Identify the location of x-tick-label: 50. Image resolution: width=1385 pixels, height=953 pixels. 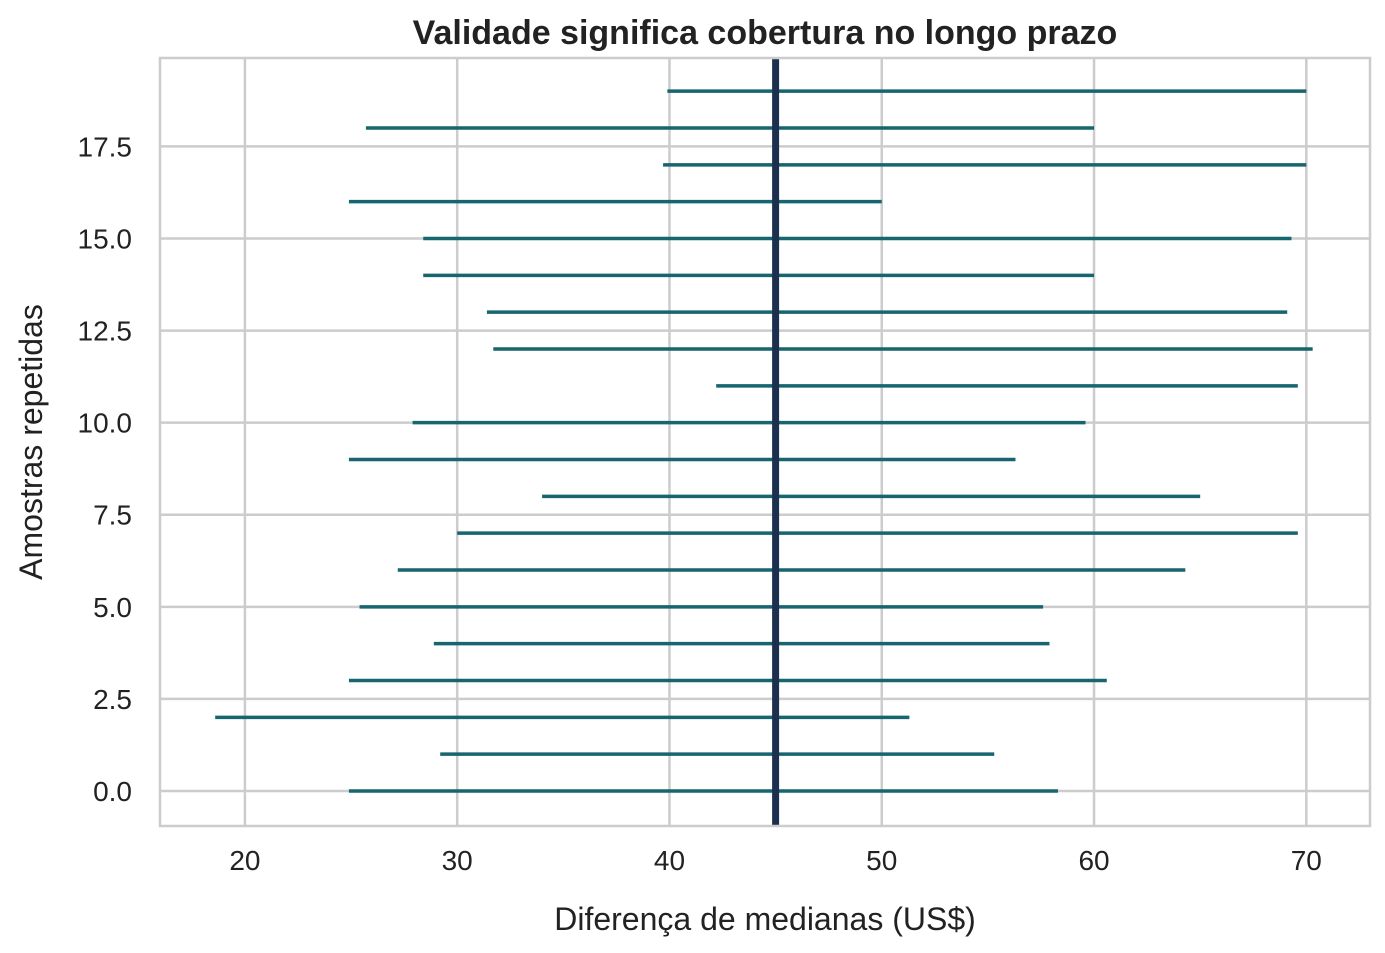
(881, 860).